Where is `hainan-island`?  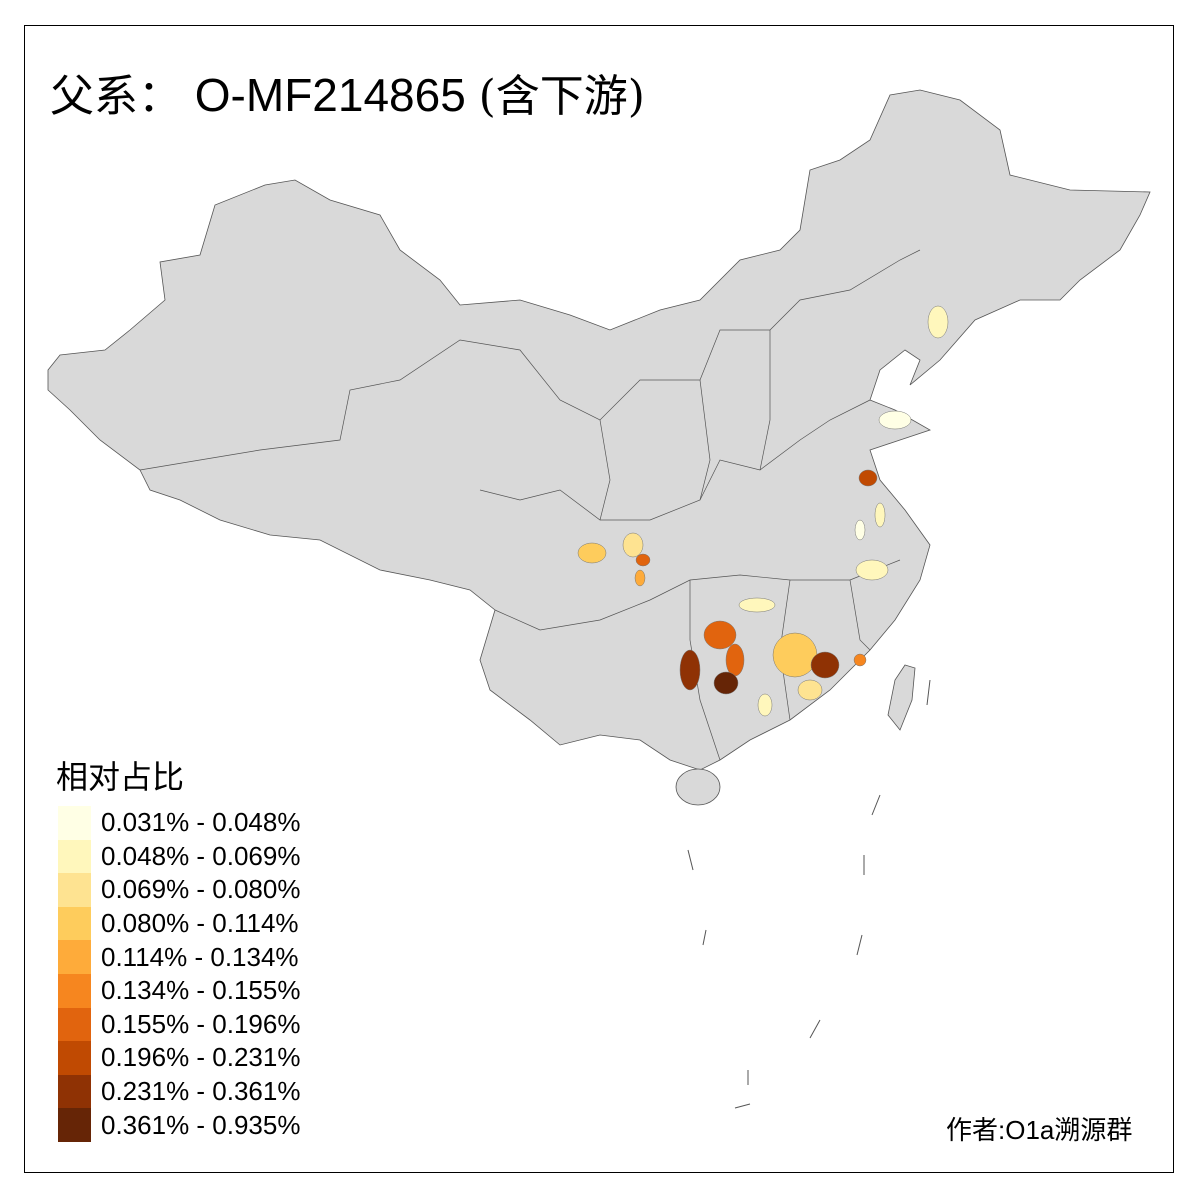 hainan-island is located at coordinates (698, 787).